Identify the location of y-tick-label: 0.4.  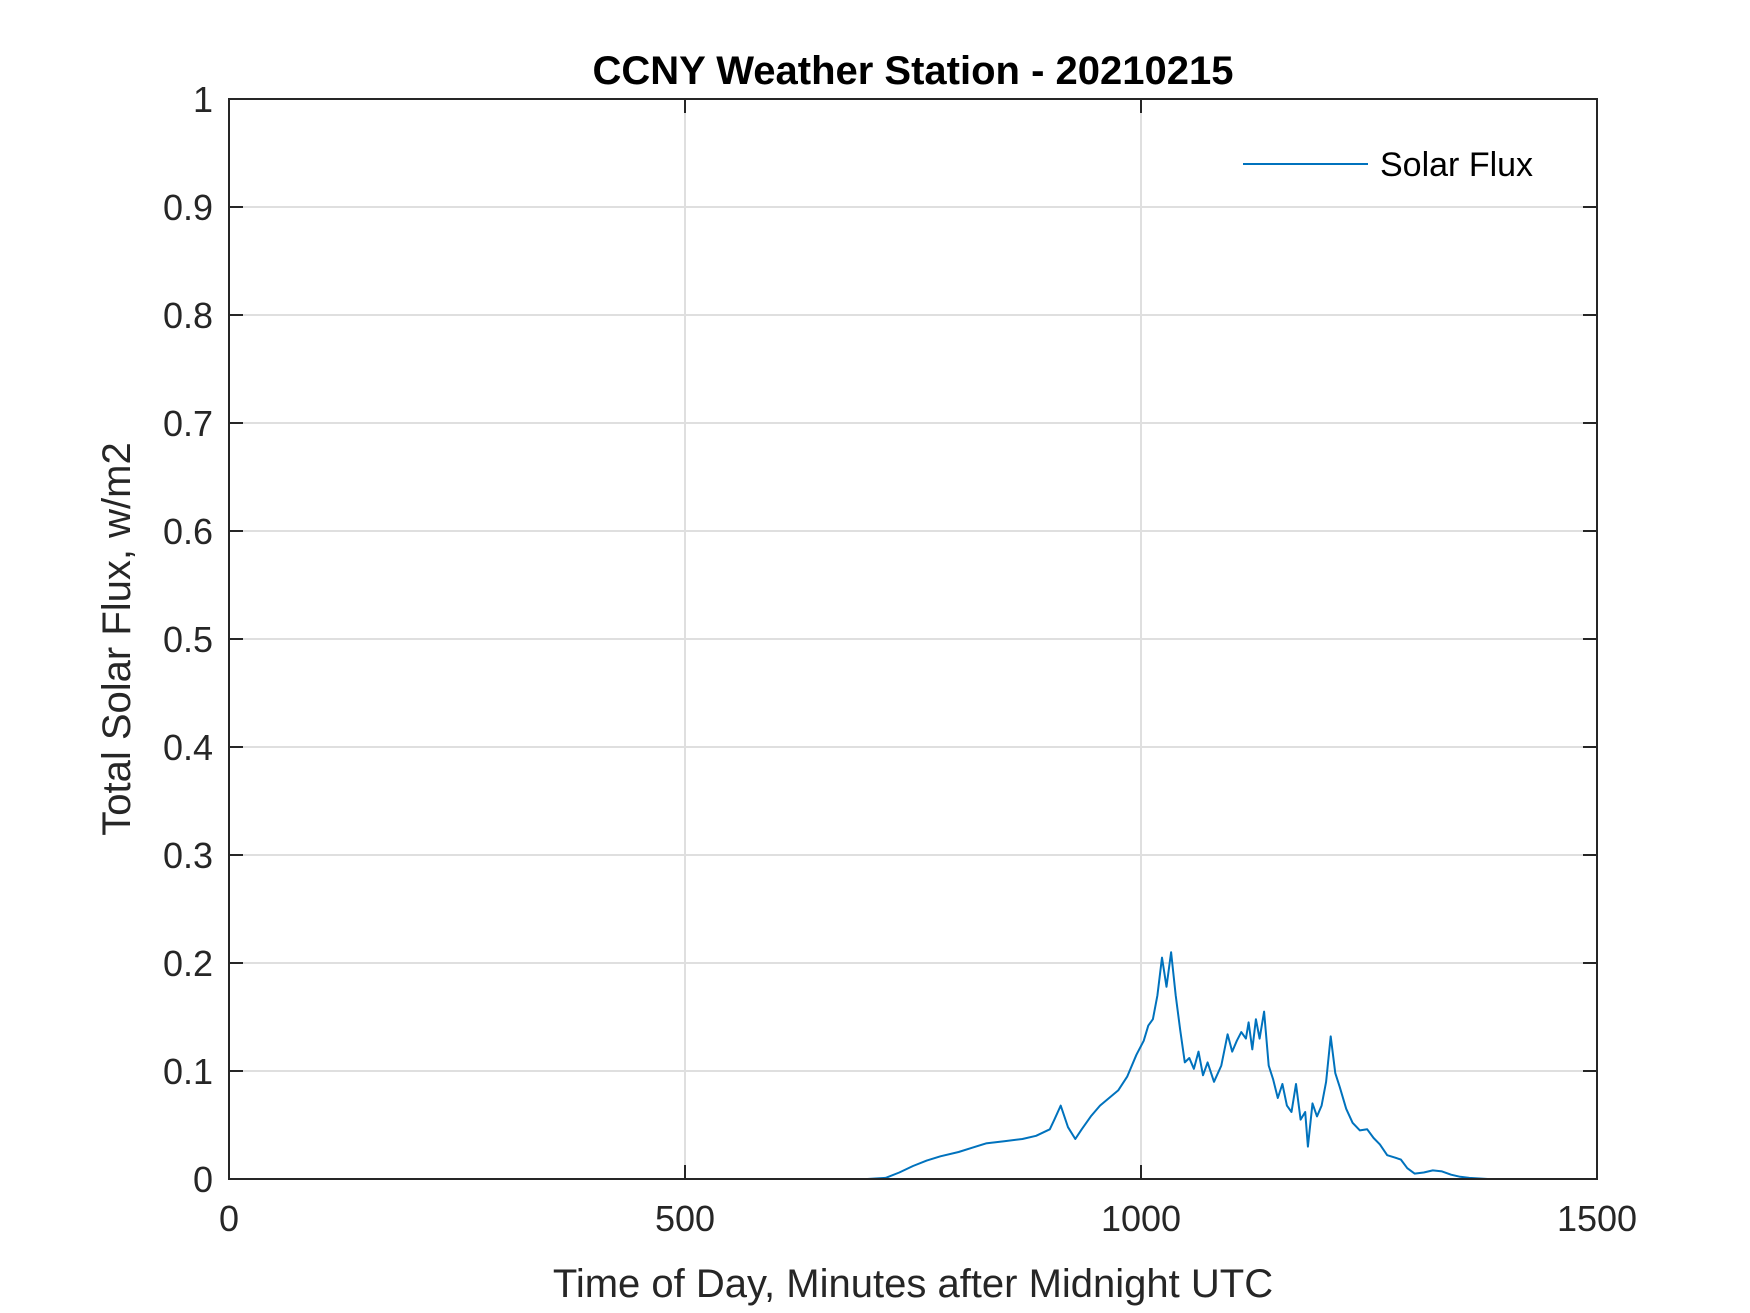
(188, 747).